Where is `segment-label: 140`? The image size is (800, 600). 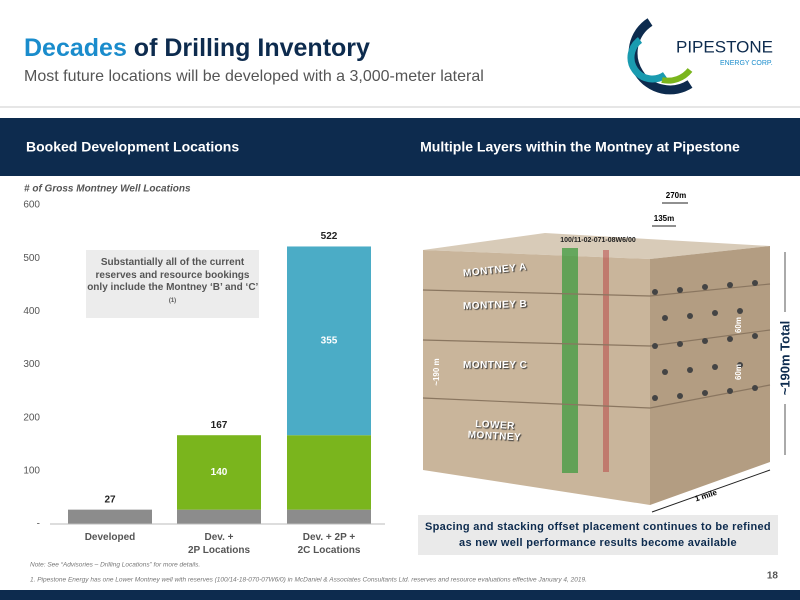 segment-label: 140 is located at coordinates (219, 472).